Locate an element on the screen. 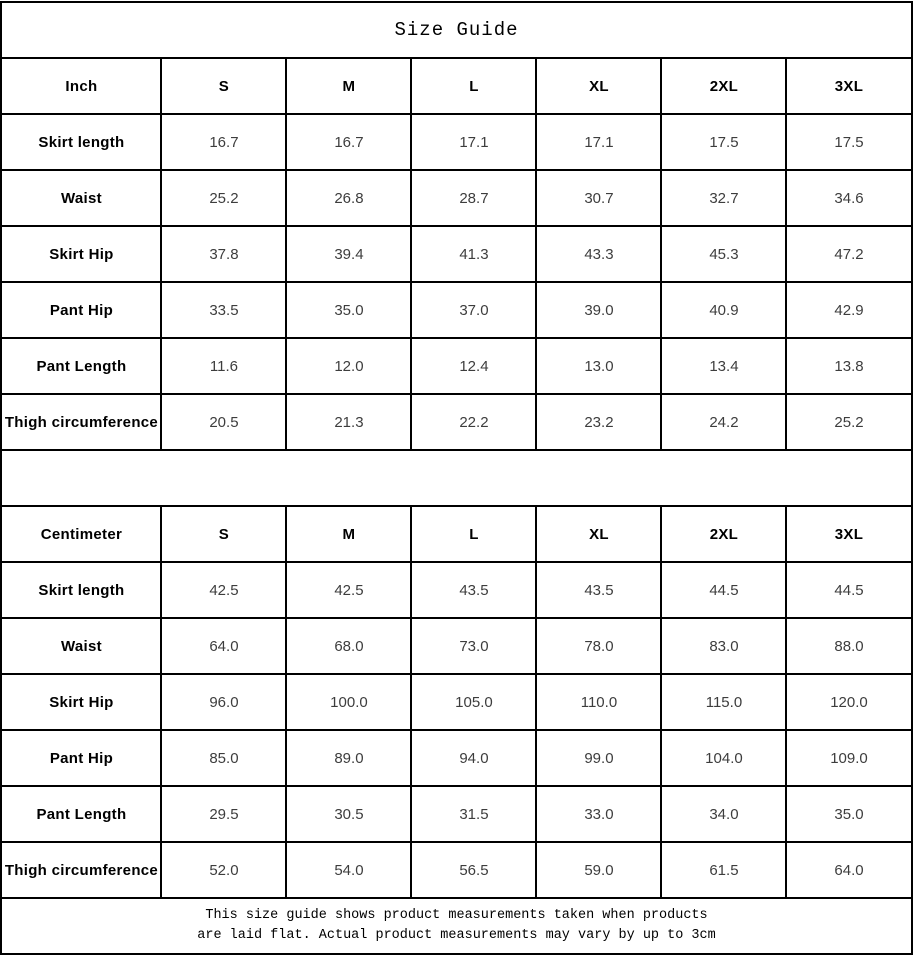  value-cell: 11.6 is located at coordinates (224, 366).